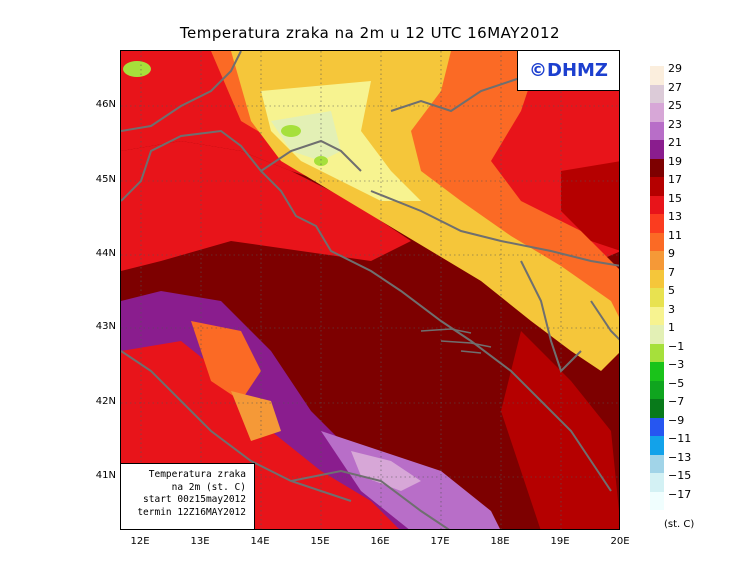  Describe the element at coordinates (675, 216) in the screenshot. I see `legend-label: 13` at that location.